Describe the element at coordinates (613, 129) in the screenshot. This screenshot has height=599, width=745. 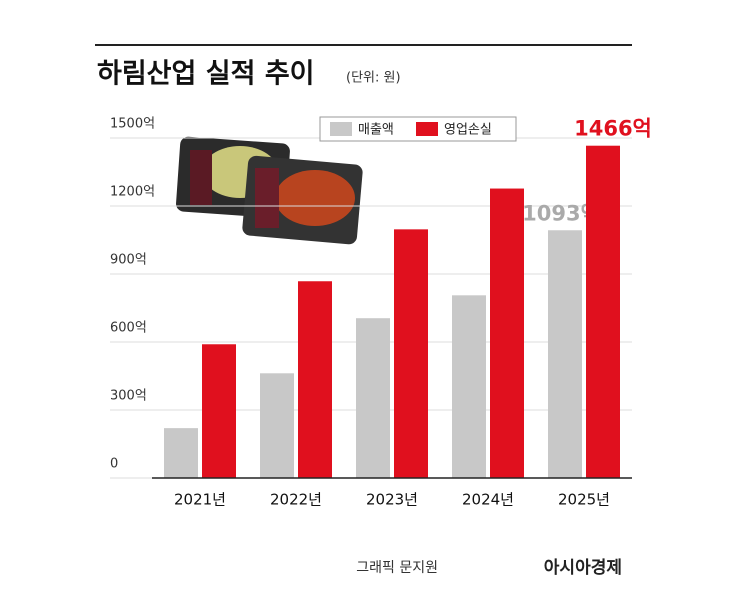
I see `data-label: 1466억` at that location.